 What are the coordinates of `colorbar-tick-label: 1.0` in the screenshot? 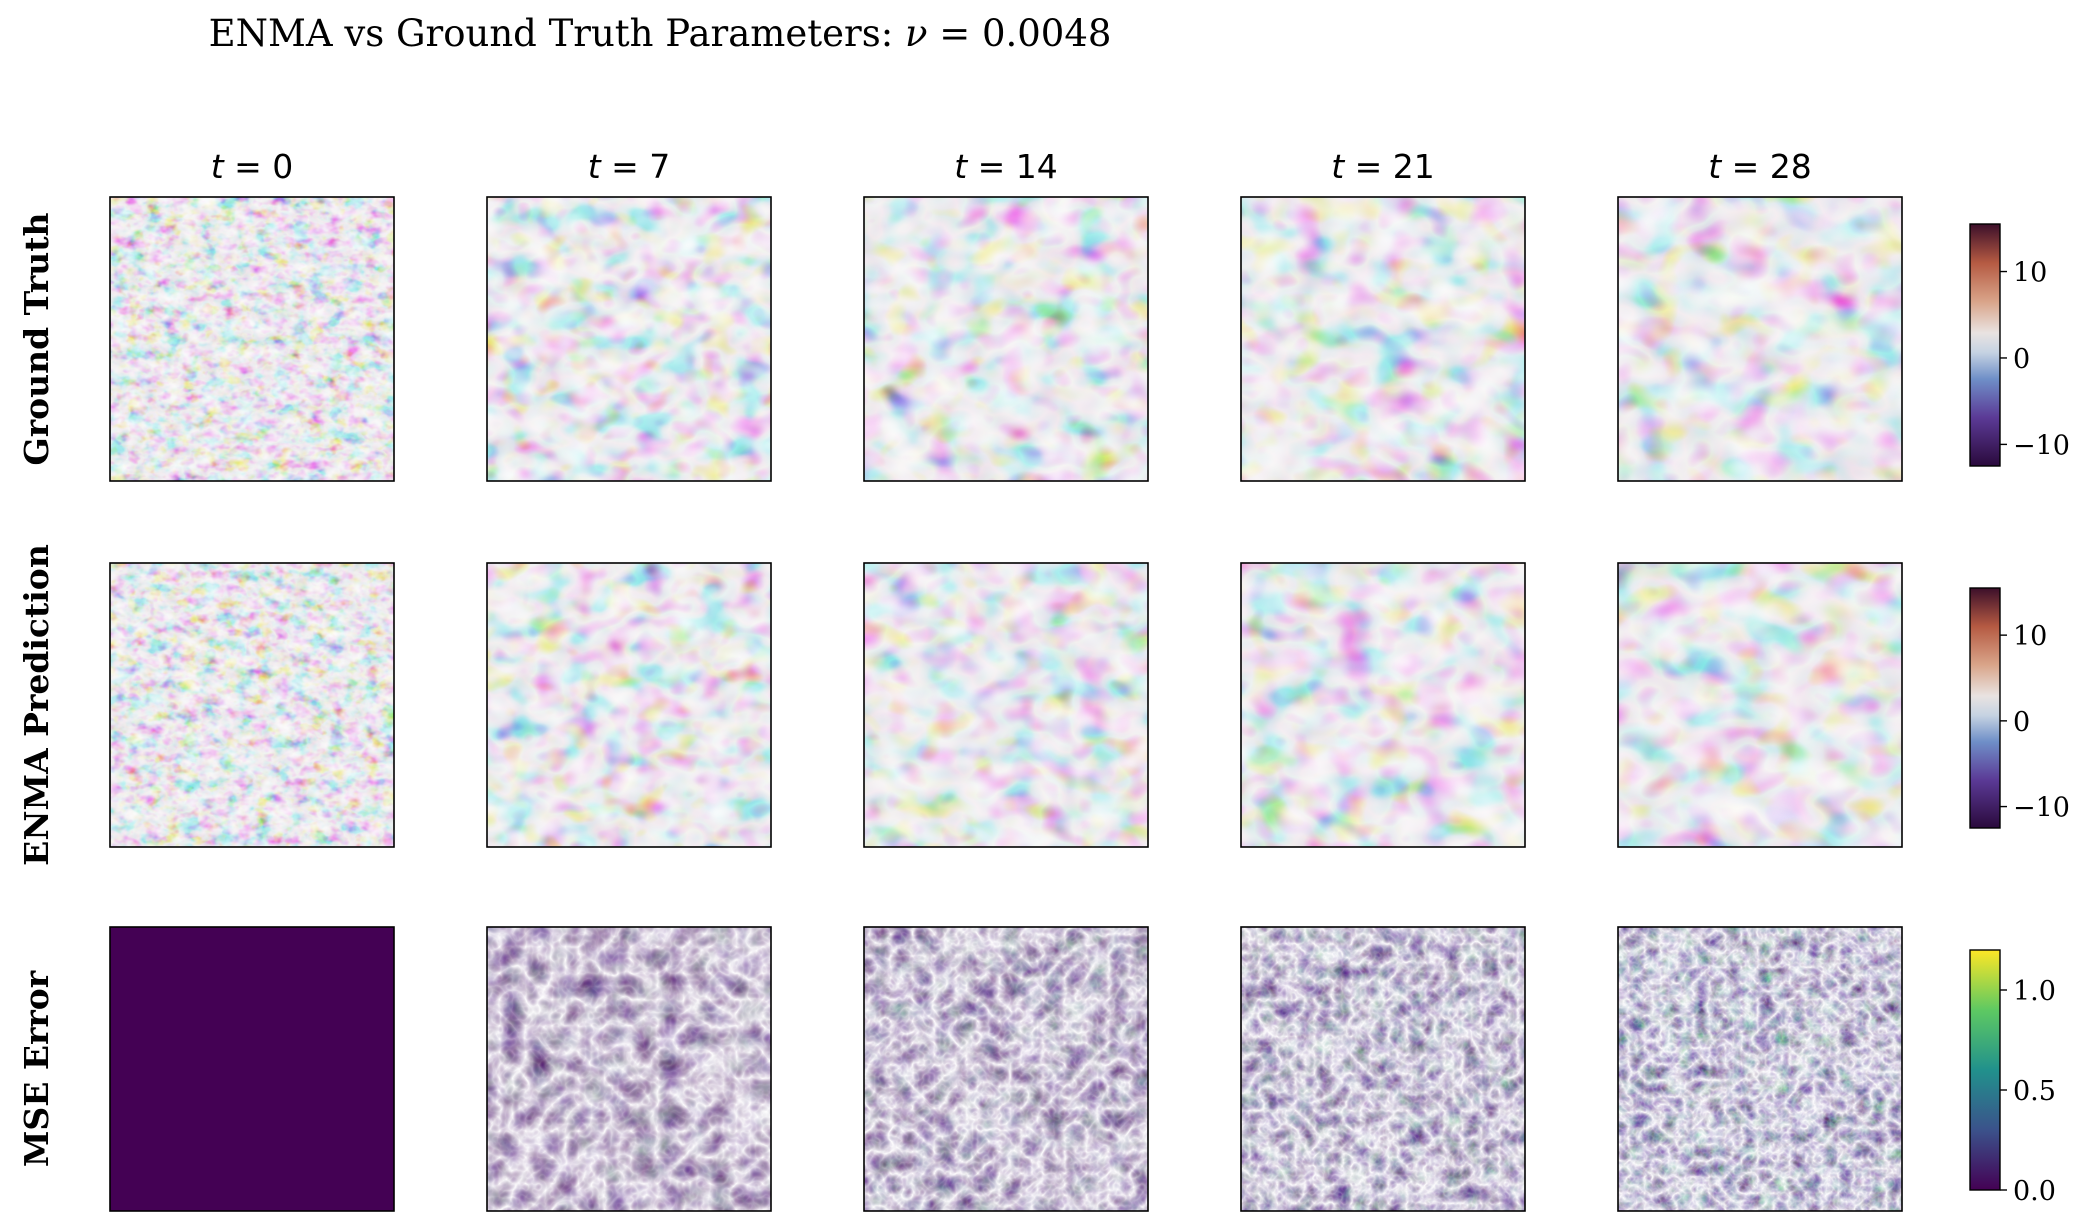 It's located at (2034, 991).